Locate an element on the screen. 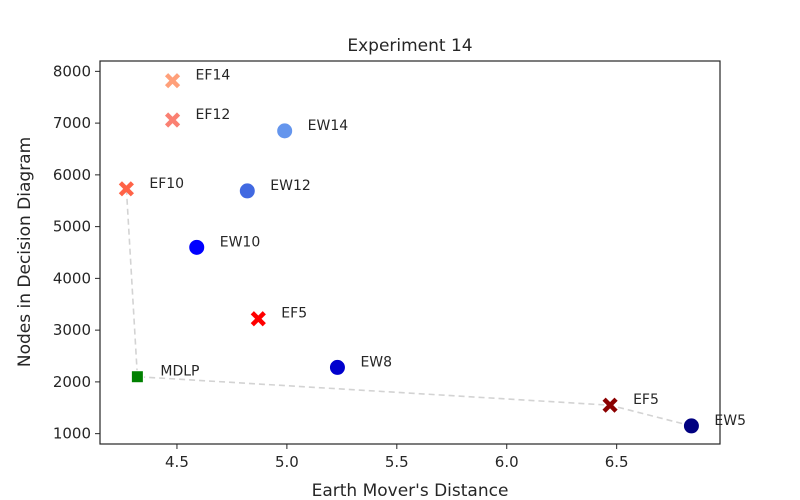 This screenshot has height=500, width=800. y-tick-label: 2000 is located at coordinates (72, 382).